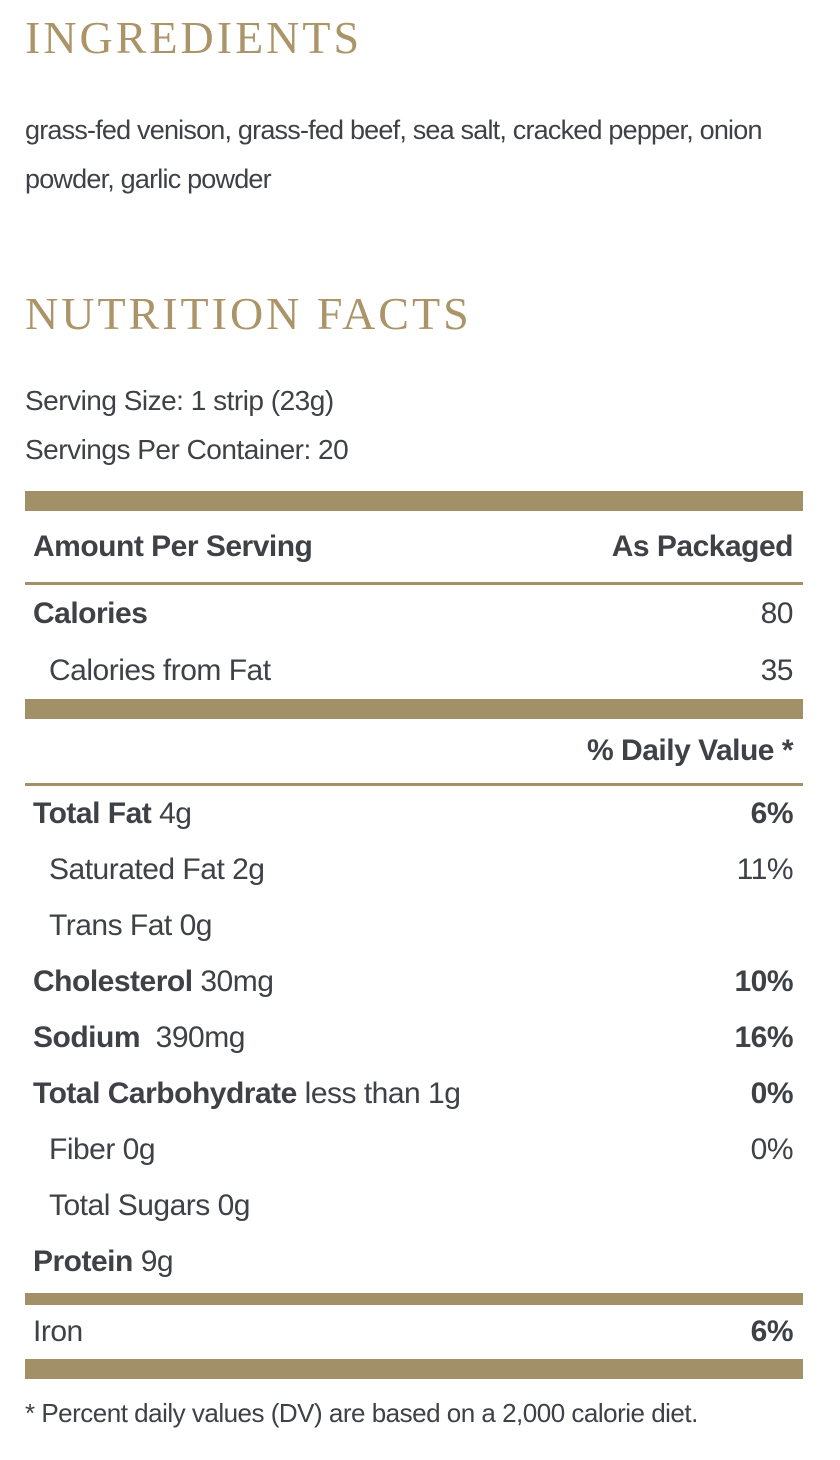  I want to click on nutrition-facts-heading: NUTRITION FACTS, so click(248, 313).